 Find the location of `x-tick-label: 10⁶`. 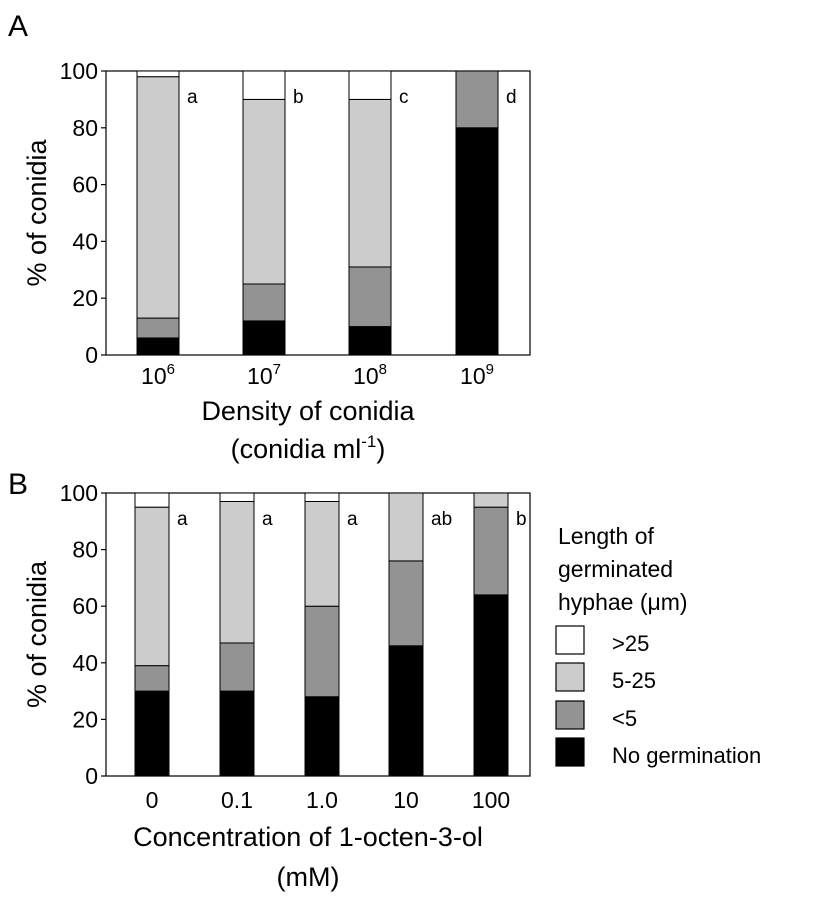

x-tick-label: 10⁶ is located at coordinates (158, 375).